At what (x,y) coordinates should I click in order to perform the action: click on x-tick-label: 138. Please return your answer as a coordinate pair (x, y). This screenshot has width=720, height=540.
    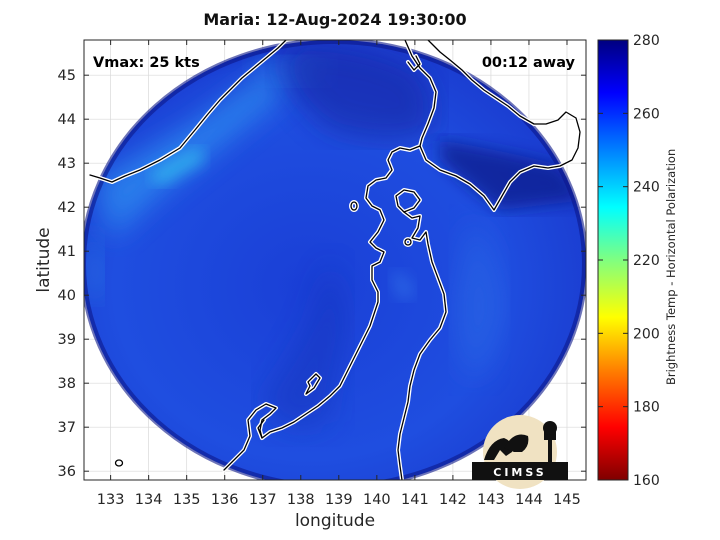
    Looking at the image, I should click on (301, 500).